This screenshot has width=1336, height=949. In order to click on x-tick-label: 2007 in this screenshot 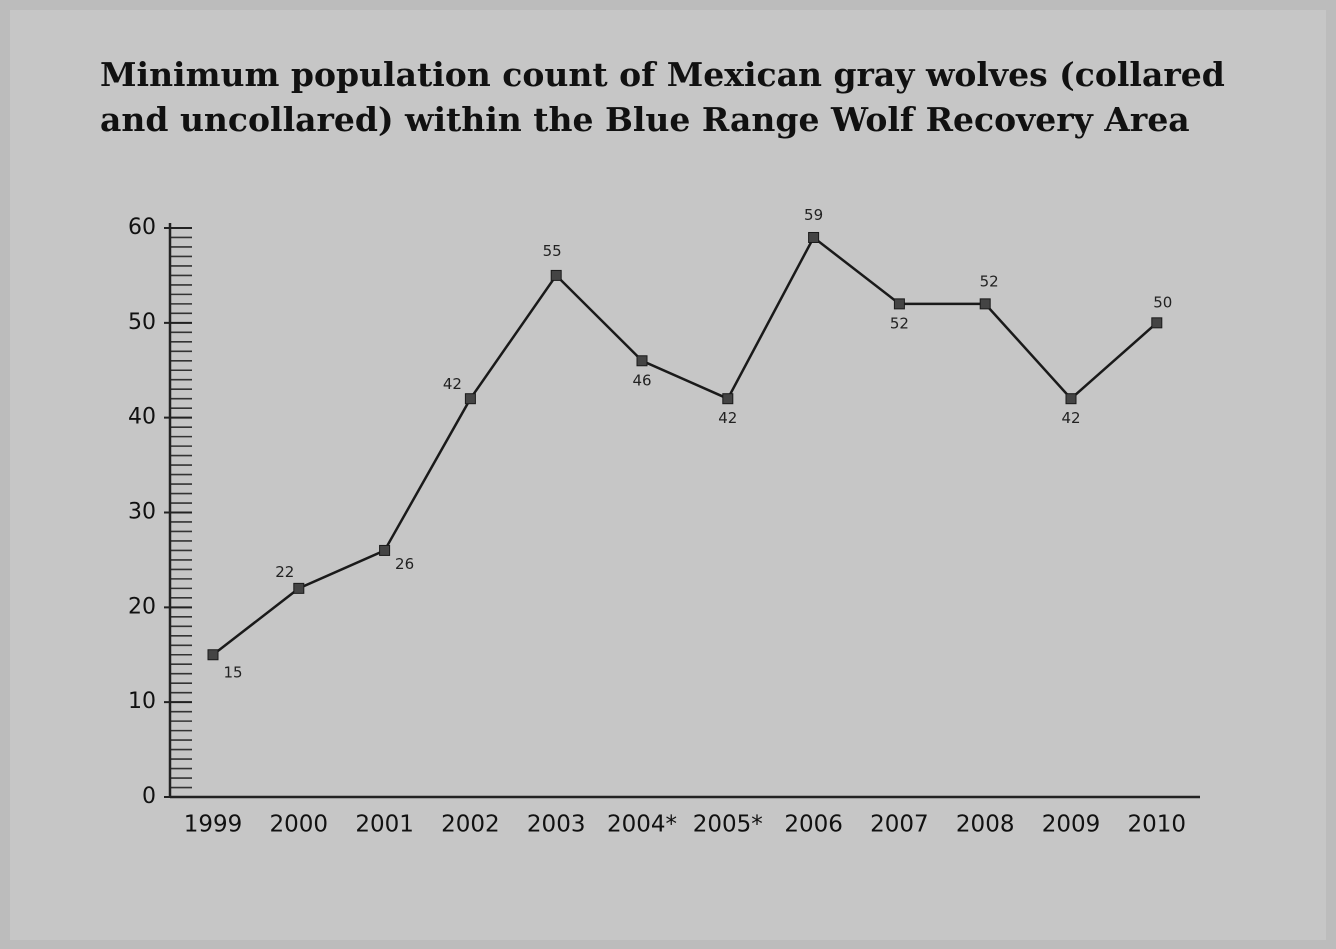, I will do `click(899, 825)`.